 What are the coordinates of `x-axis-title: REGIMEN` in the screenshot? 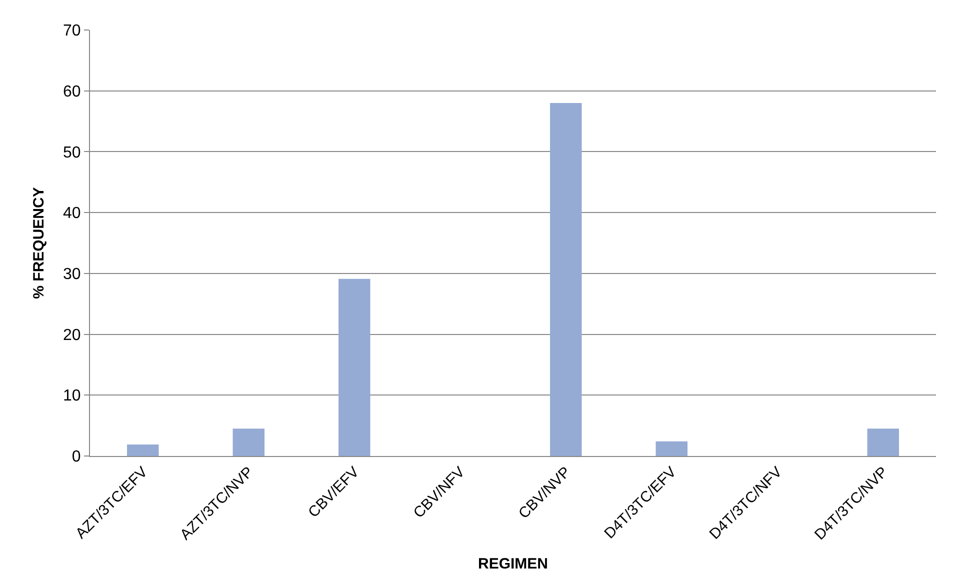 It's located at (513, 563).